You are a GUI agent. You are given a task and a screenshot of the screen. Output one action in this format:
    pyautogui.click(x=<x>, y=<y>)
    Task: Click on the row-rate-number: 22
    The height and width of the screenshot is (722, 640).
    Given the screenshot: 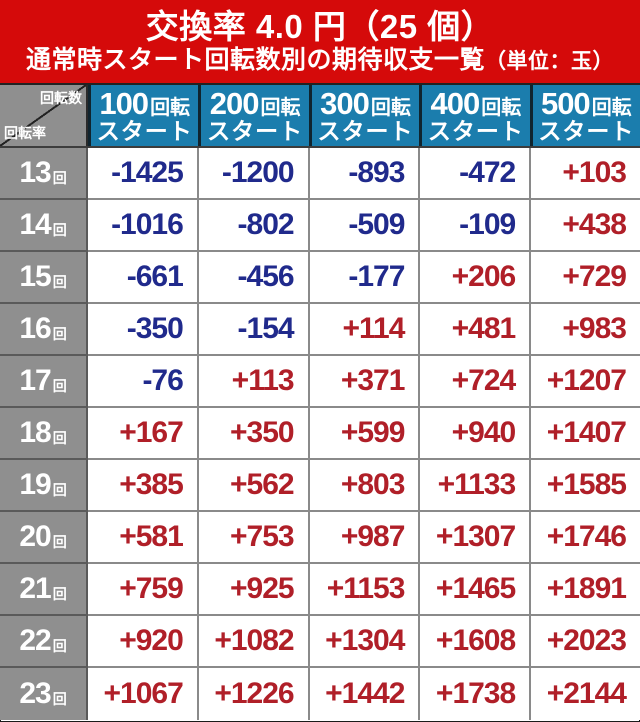 What is the action you would take?
    pyautogui.click(x=35, y=640)
    